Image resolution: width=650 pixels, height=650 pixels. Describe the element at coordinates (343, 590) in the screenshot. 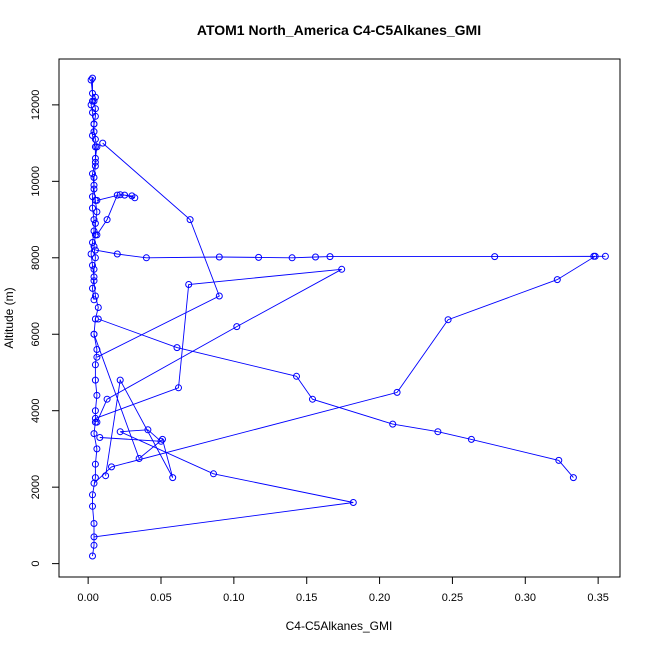

I see `x-axis: 0.00 0.05 0.10 0.15 0.20 0.25 0.30 0.35` at that location.